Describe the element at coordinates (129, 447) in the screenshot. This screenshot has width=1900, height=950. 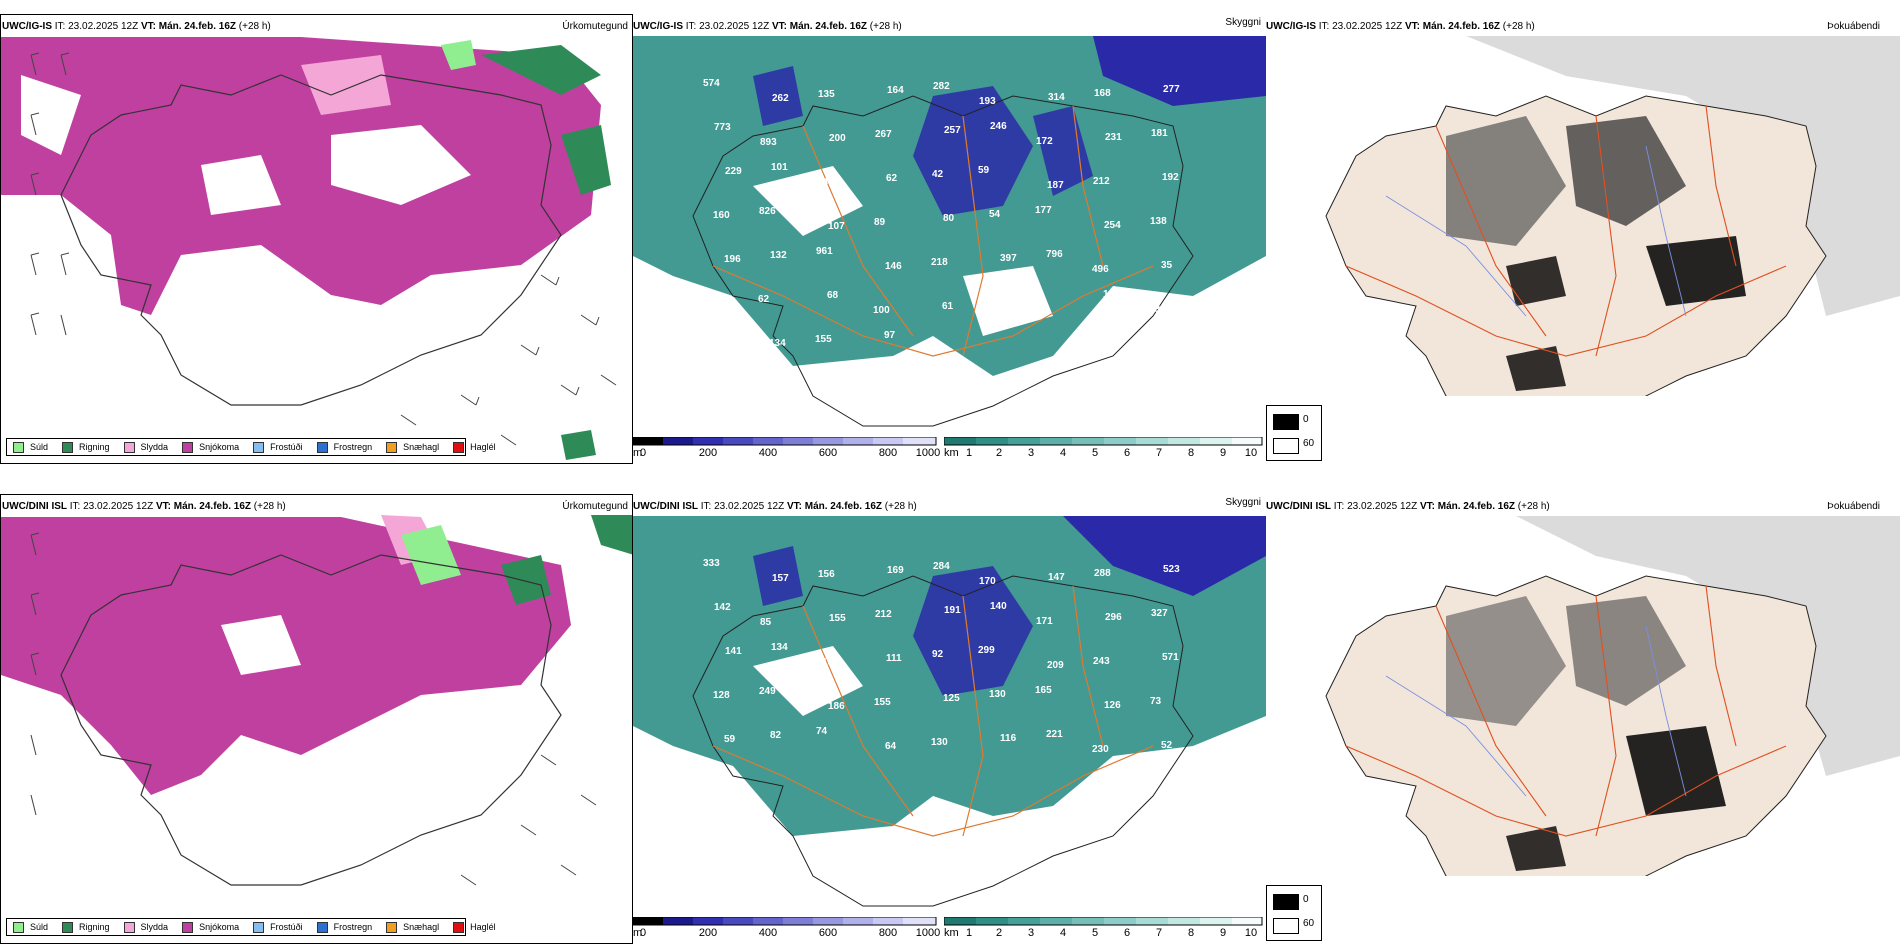
I see `legend-swatch-slydda` at that location.